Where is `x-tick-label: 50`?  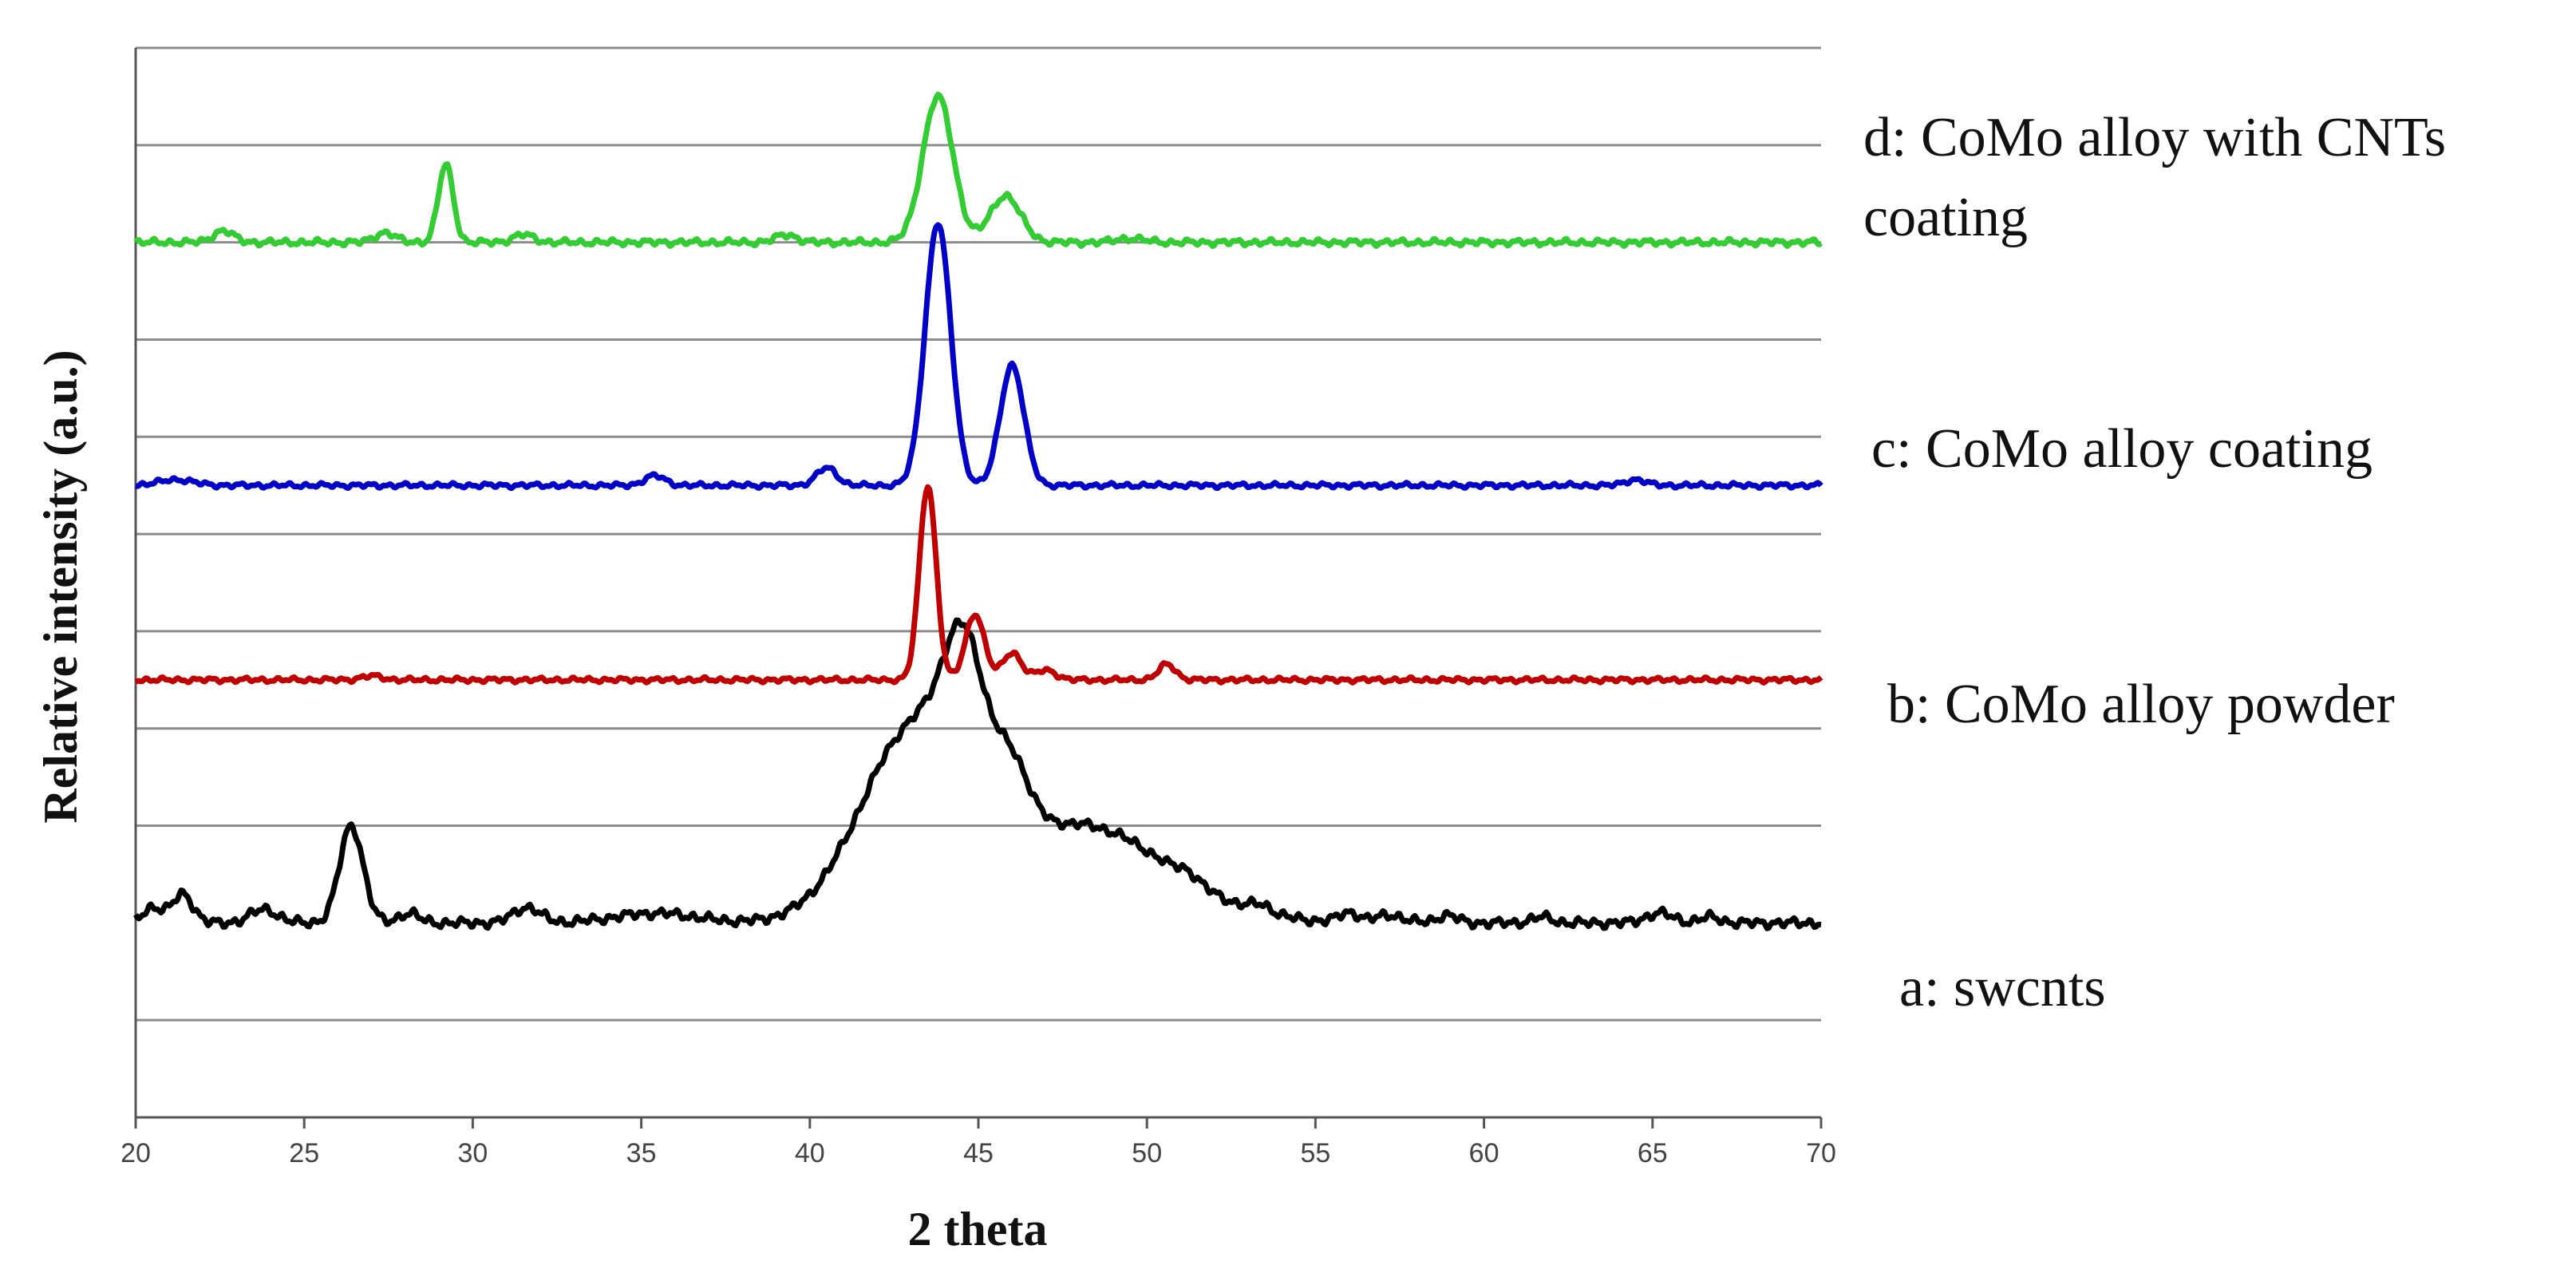
x-tick-label: 50 is located at coordinates (1147, 1153).